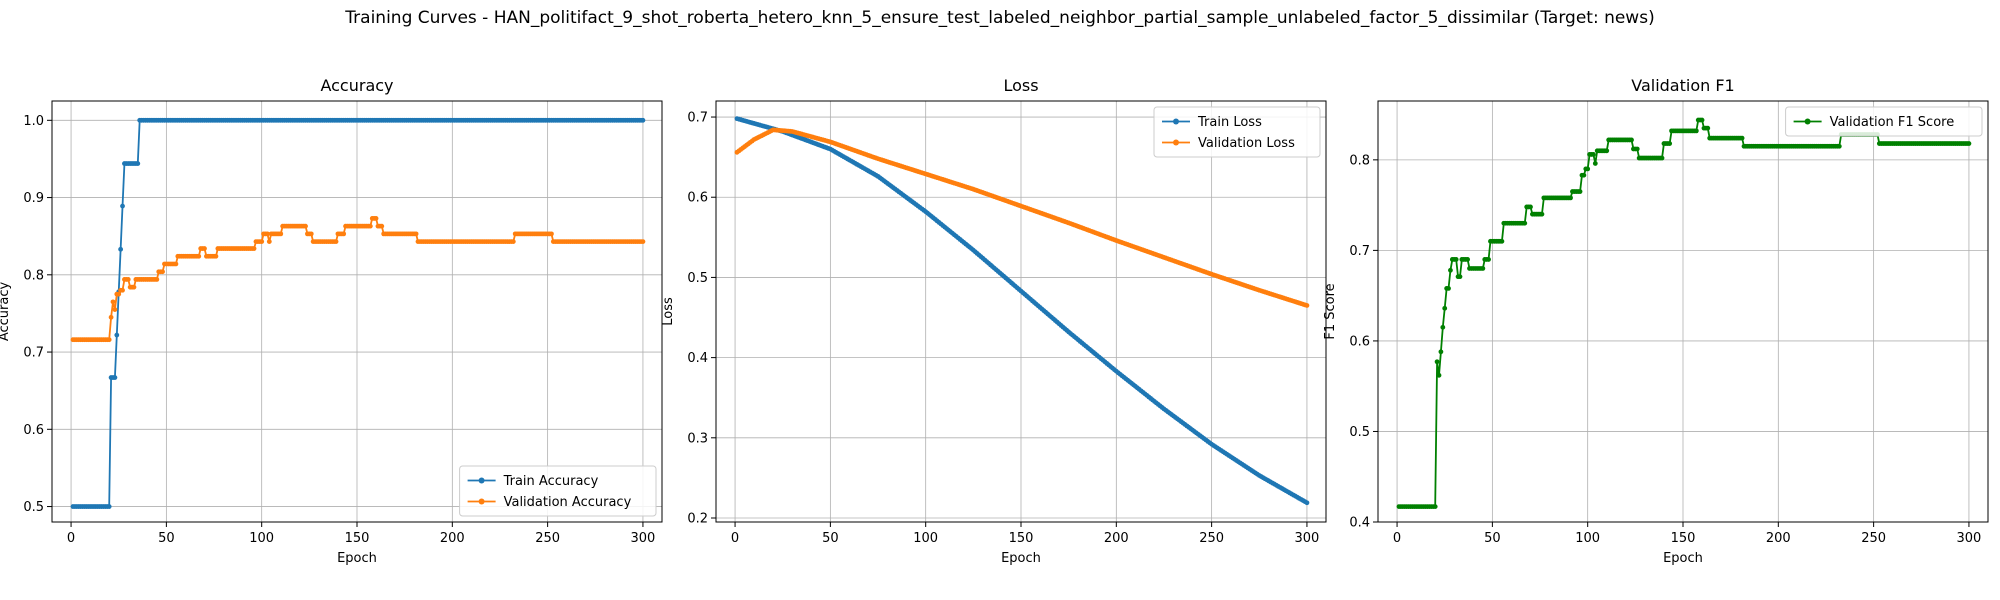  Describe the element at coordinates (6, 312) in the screenshot. I see `y-axis-label: Accuracy` at that location.